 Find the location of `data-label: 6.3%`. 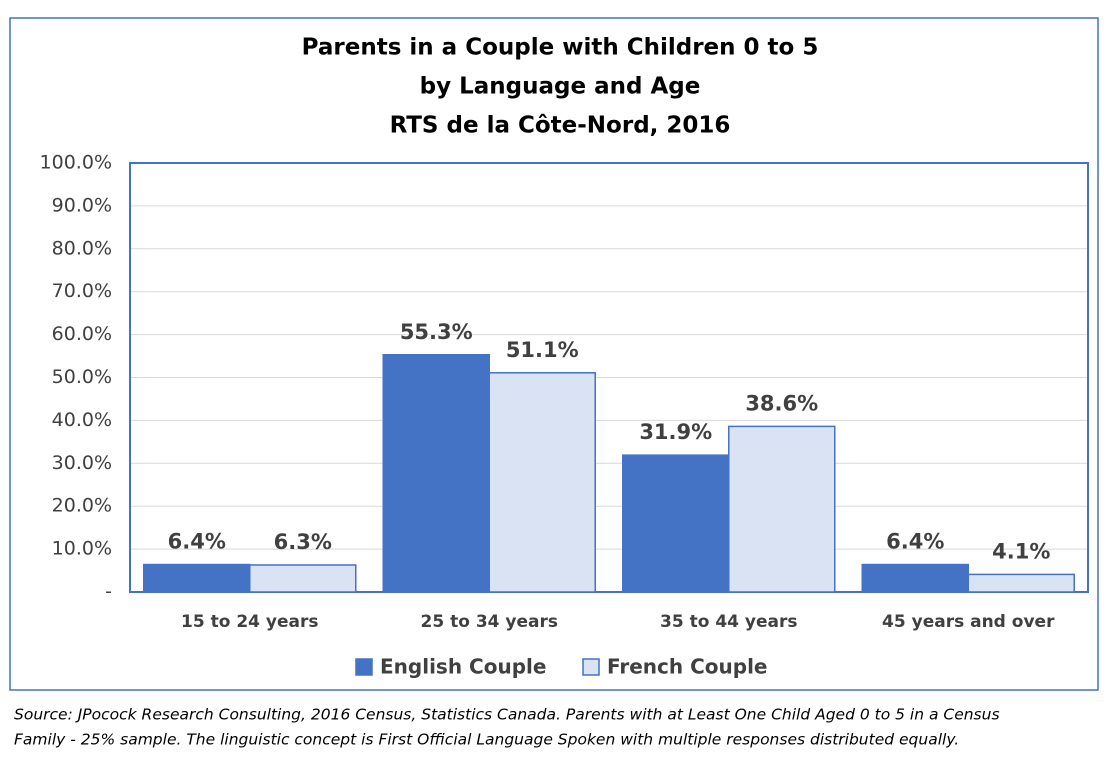

data-label: 6.3% is located at coordinates (303, 542).